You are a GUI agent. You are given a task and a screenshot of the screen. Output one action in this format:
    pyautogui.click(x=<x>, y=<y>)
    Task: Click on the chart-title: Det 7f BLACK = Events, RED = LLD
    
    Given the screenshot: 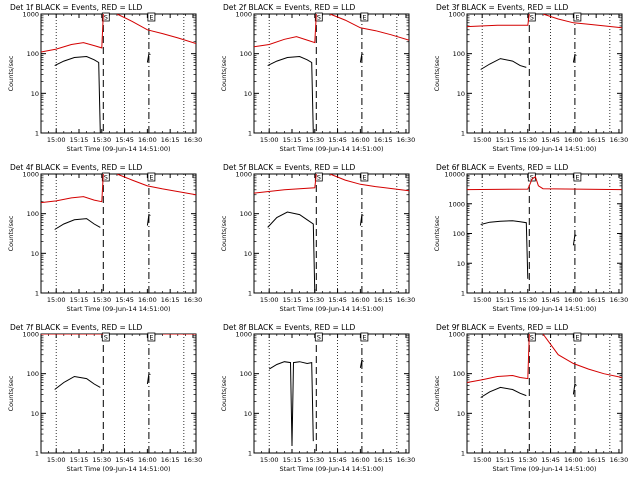 What is the action you would take?
    pyautogui.click(x=76, y=327)
    